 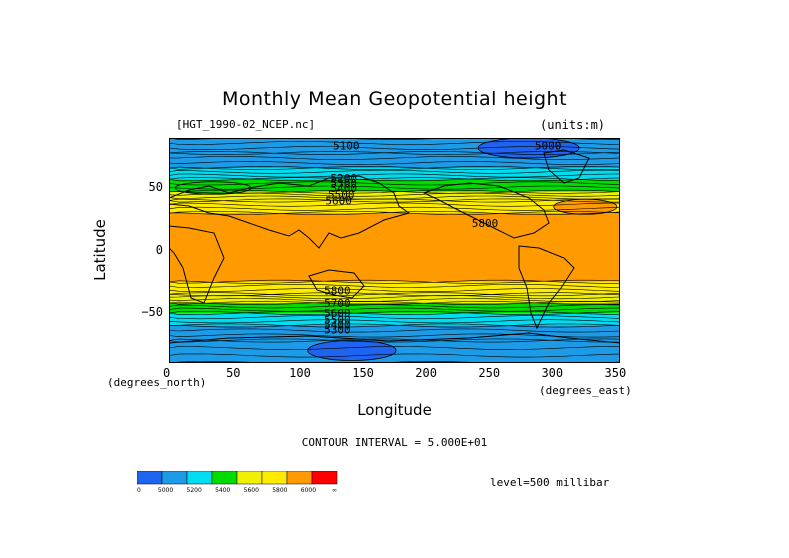 I want to click on contour-label-13: 5300, so click(x=337, y=329).